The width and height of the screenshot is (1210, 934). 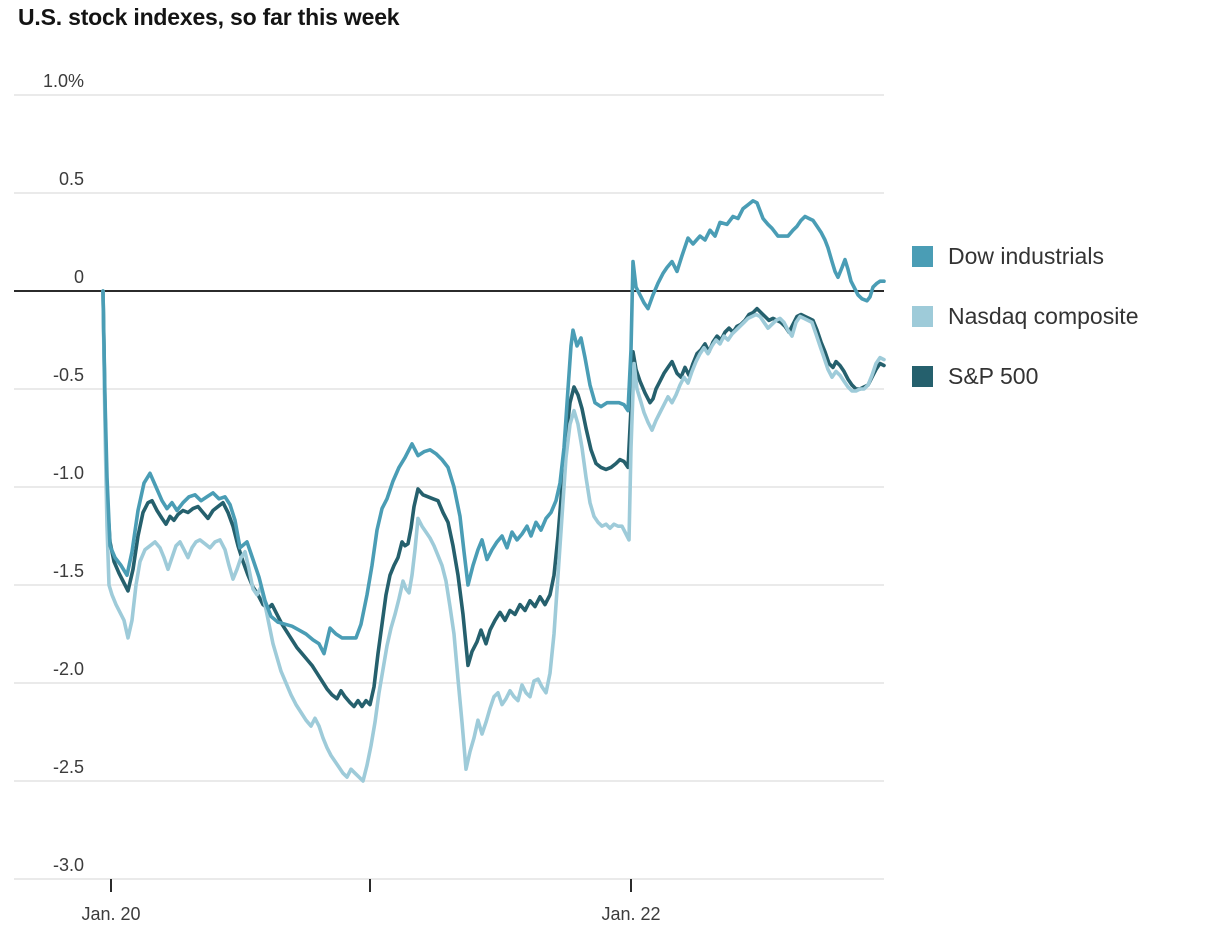 I want to click on legend-label: Nasdaq composite, so click(x=1043, y=316).